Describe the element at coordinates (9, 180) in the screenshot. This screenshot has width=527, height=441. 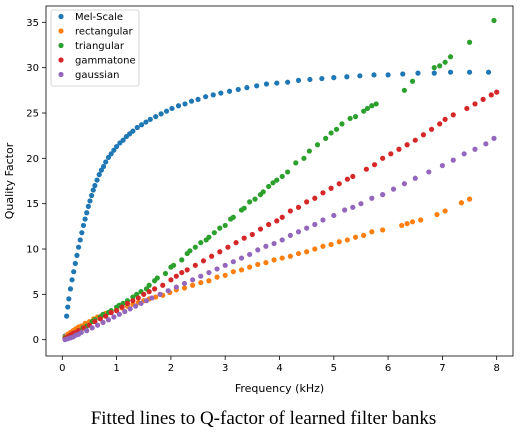
I see `y-axis-label: Quality Factor` at that location.